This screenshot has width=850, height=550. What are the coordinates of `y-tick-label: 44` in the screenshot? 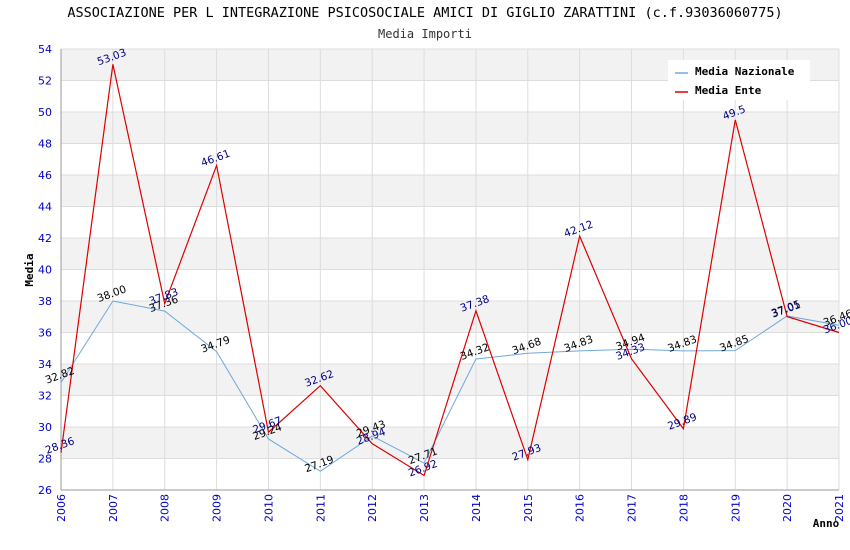 It's located at (45, 207).